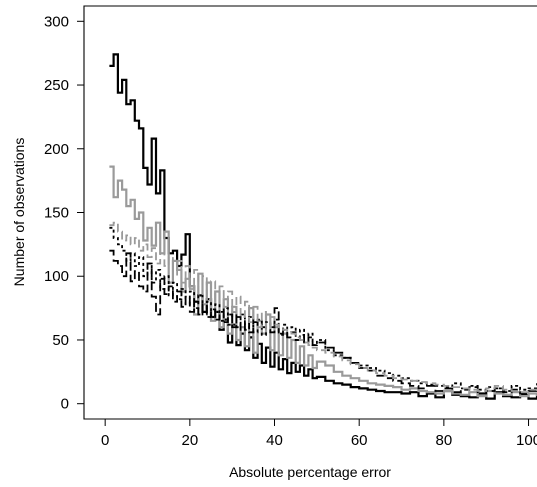 Image resolution: width=537 pixels, height=487 pixels. I want to click on x-tick-label: 0, so click(105, 440).